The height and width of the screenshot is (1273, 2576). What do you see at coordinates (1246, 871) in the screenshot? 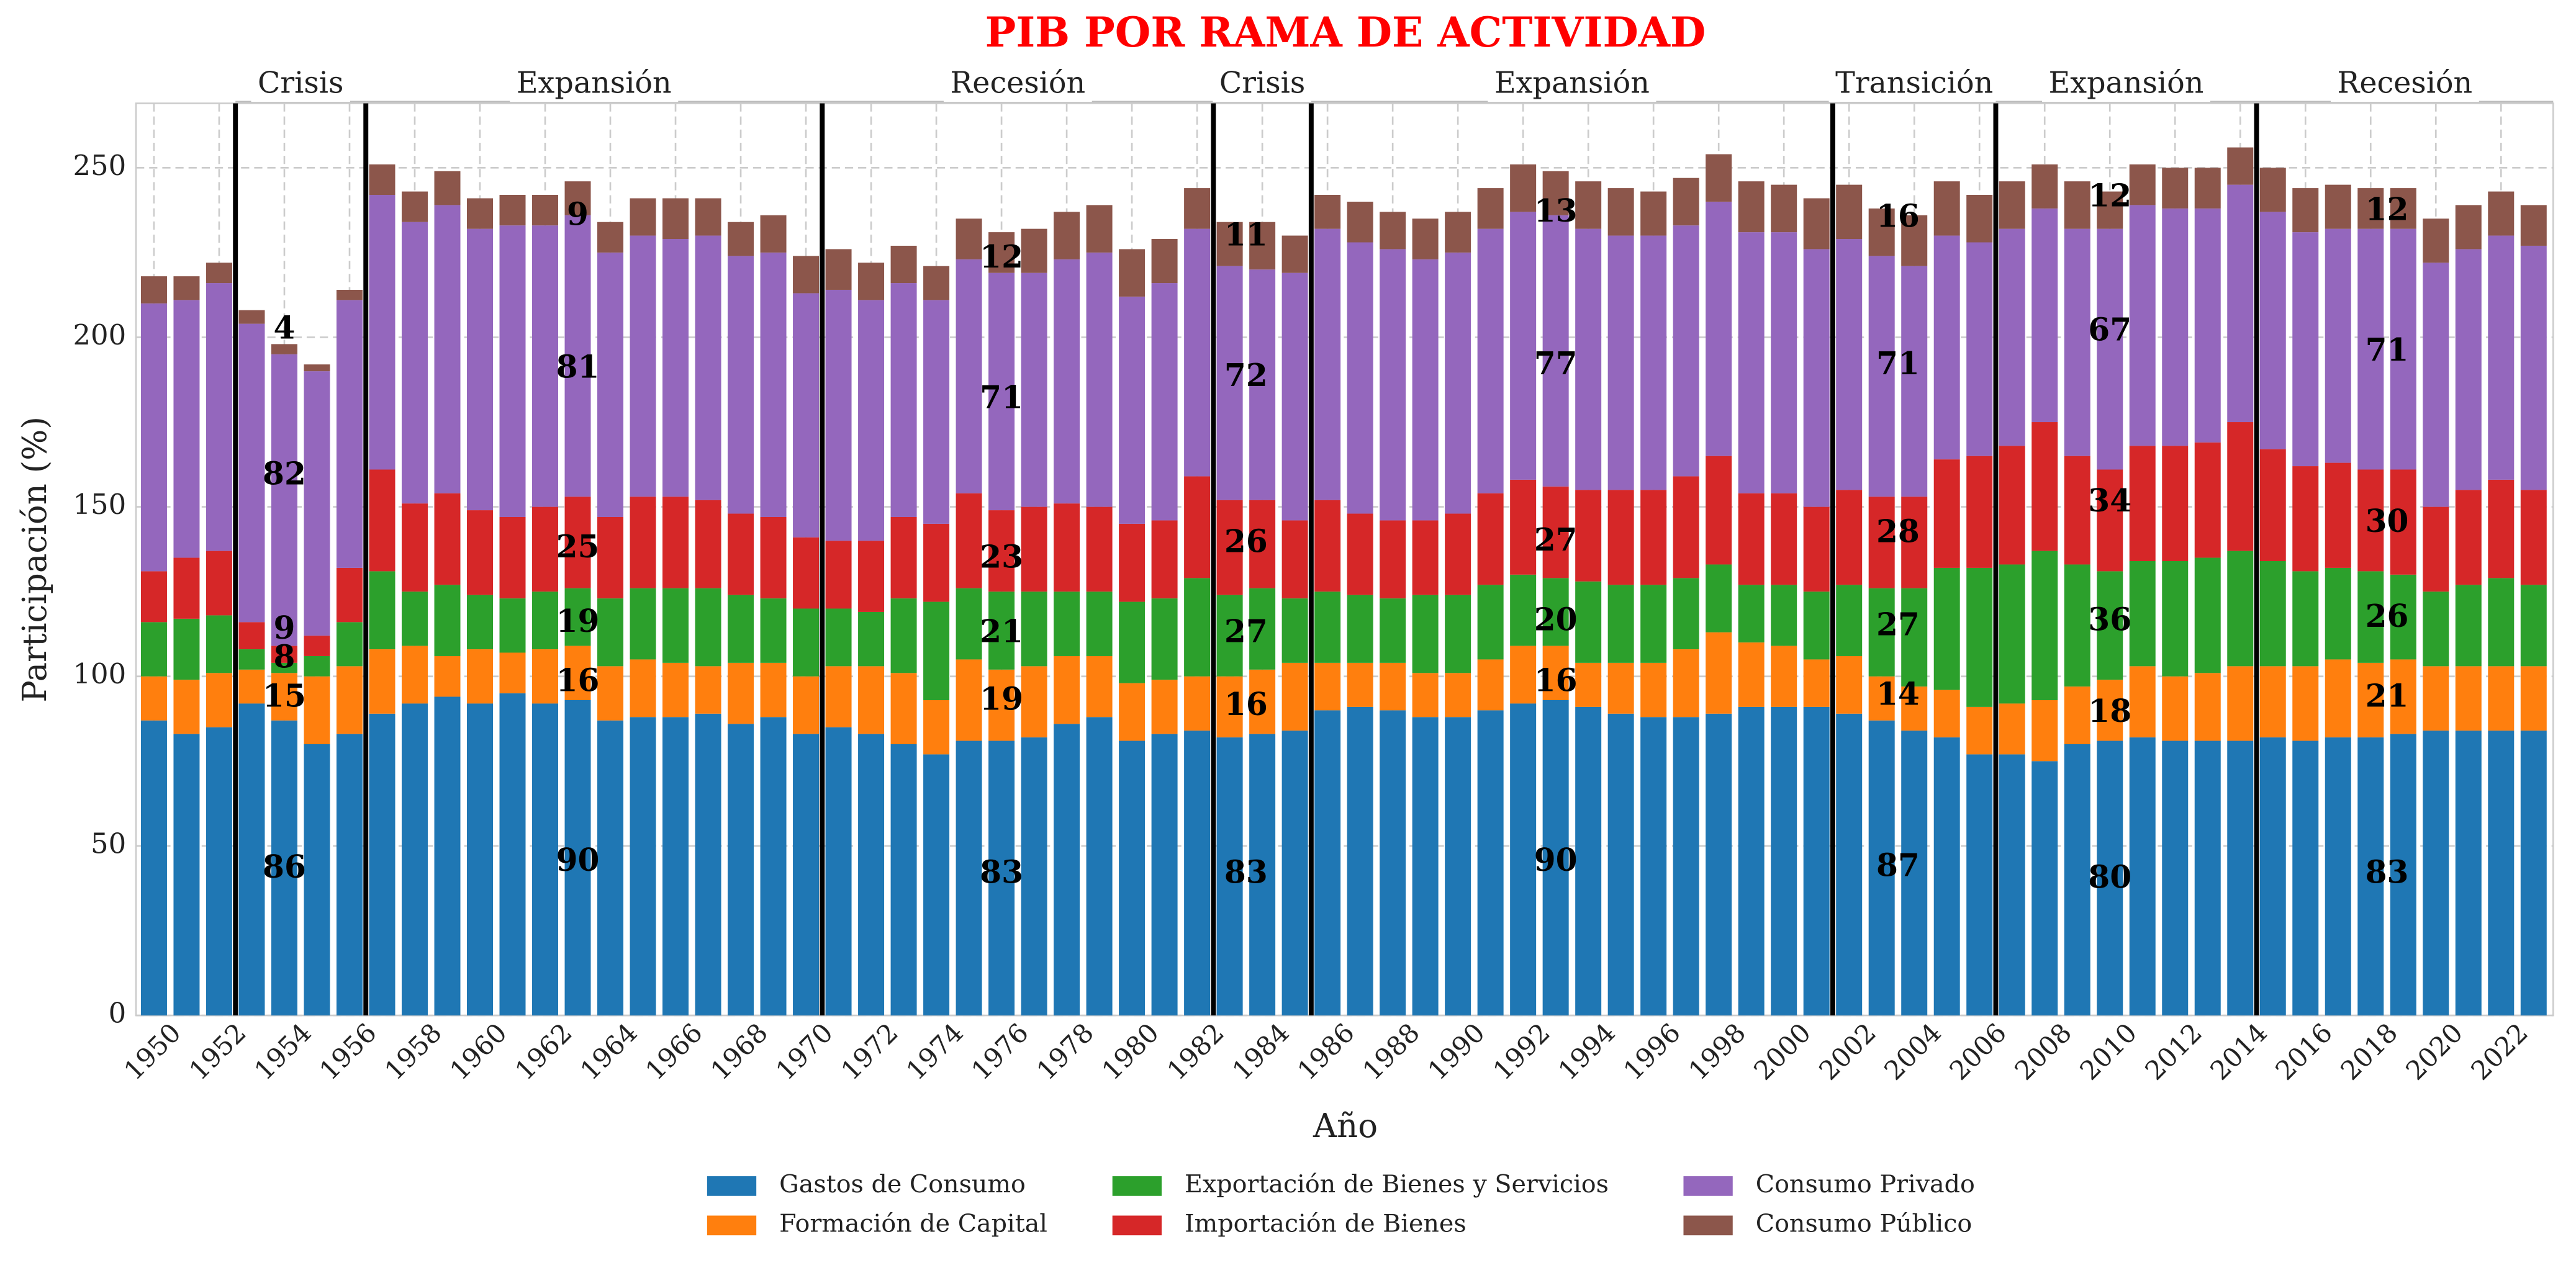
I see `period-value-label: 83` at bounding box center [1246, 871].